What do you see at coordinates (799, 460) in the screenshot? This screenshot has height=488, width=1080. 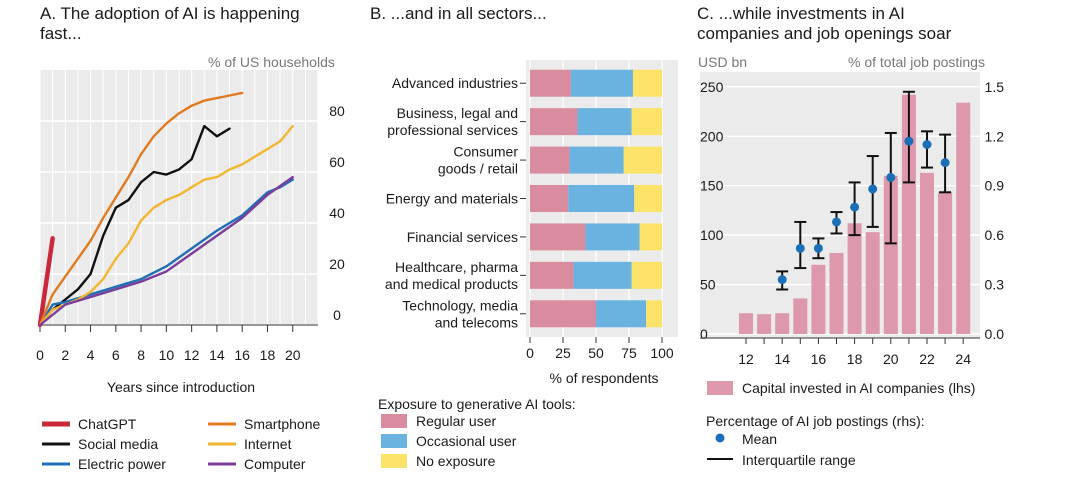 I see `panel-c-legend-iqr-label: Interquartile range` at bounding box center [799, 460].